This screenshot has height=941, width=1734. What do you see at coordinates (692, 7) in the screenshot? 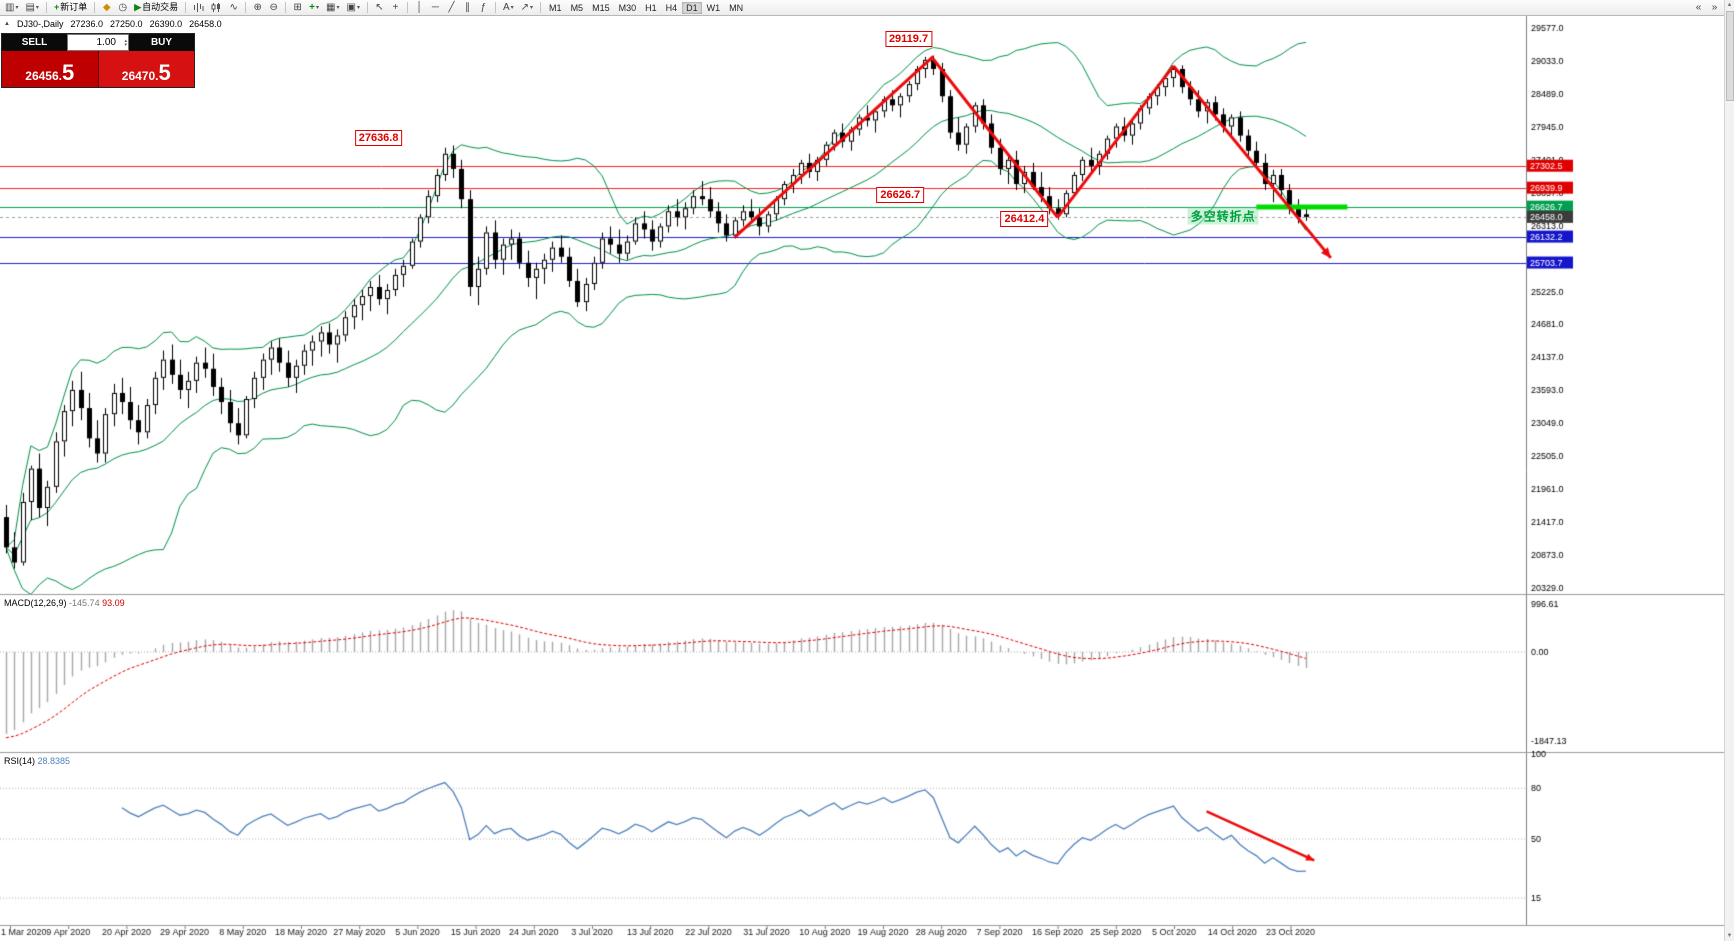
I see `timeframe-d1-button: D1` at bounding box center [692, 7].